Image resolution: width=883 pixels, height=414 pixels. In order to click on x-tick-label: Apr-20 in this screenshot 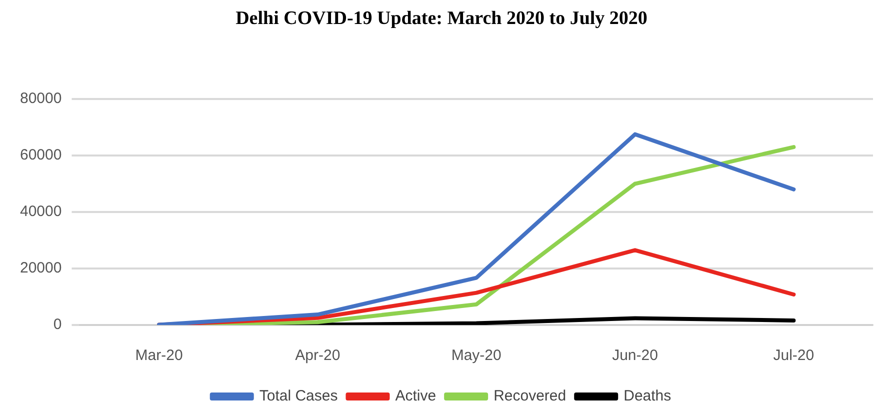, I will do `click(317, 355)`.